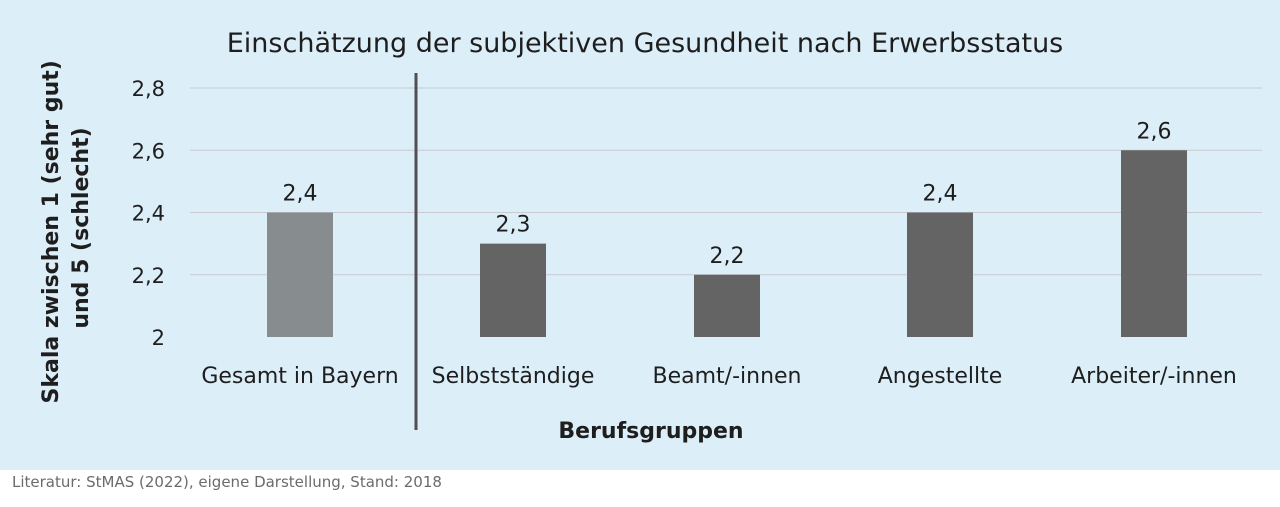 Image resolution: width=1280 pixels, height=507 pixels. What do you see at coordinates (148, 276) in the screenshot?
I see `y-tick-label: 2,2` at bounding box center [148, 276].